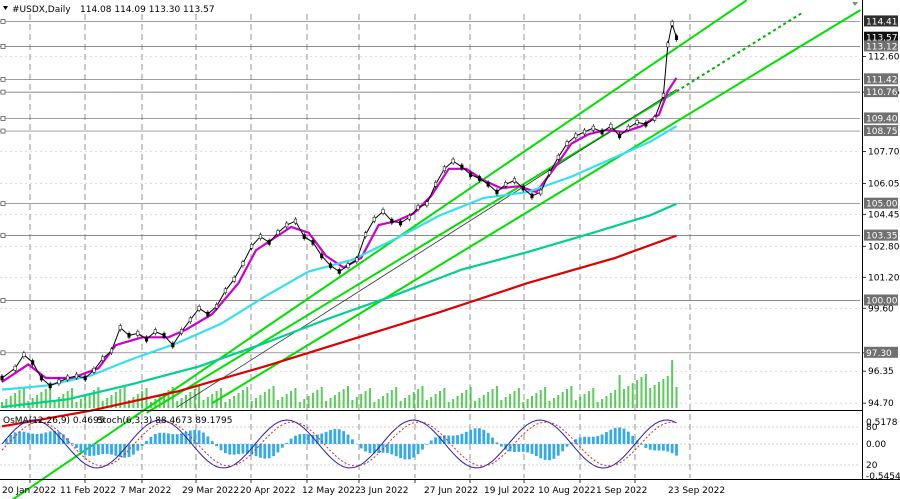 The width and height of the screenshot is (900, 499). I want to click on level-handle, so click(3, 131).